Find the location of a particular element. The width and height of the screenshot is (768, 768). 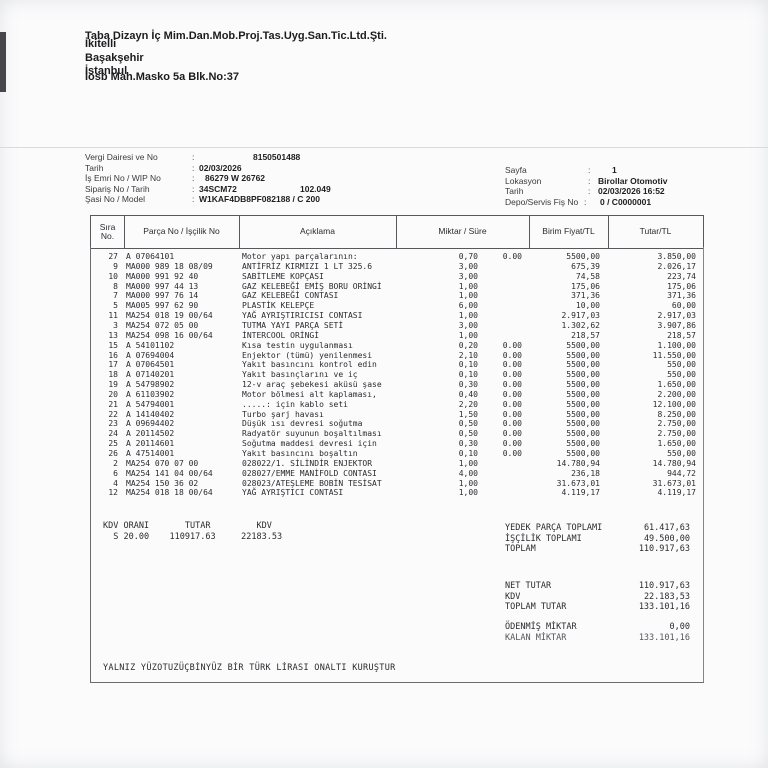

cell-miktar: 3,00 is located at coordinates (468, 276).